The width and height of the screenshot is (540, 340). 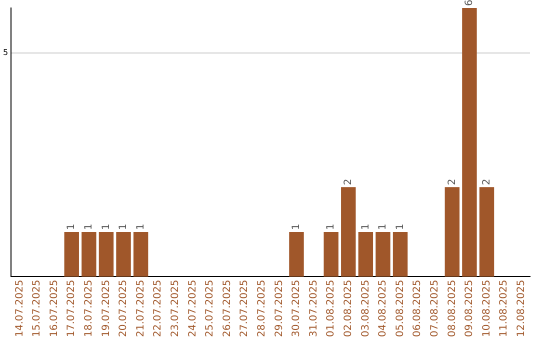 What do you see at coordinates (89, 309) in the screenshot?
I see `x-tick-label: 18.07.2025` at bounding box center [89, 309].